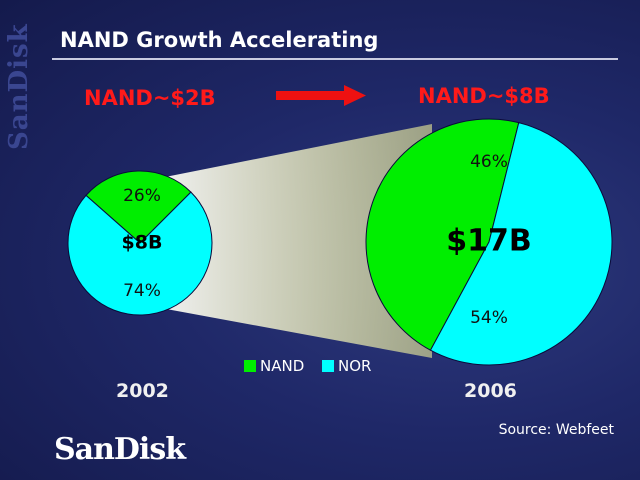  What do you see at coordinates (142, 391) in the screenshot?
I see `year-2002-label: 2002` at bounding box center [142, 391].